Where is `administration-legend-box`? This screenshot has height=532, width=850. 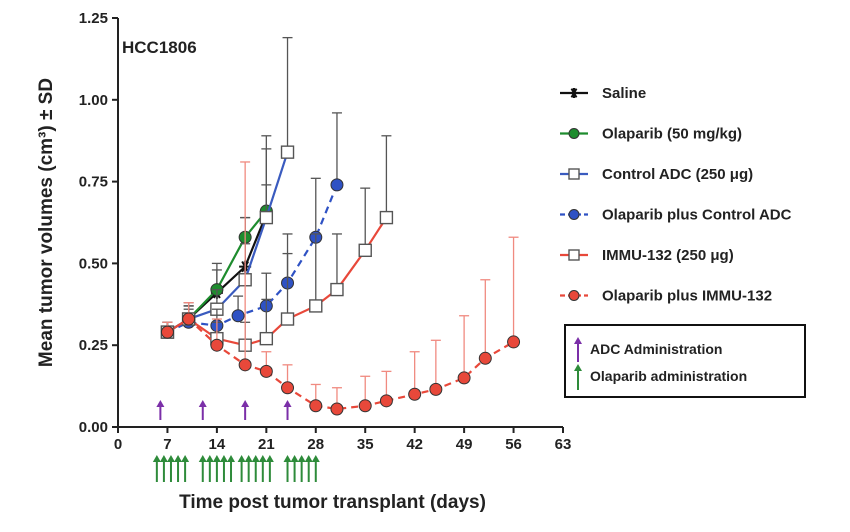 administration-legend-box is located at coordinates (685, 361).